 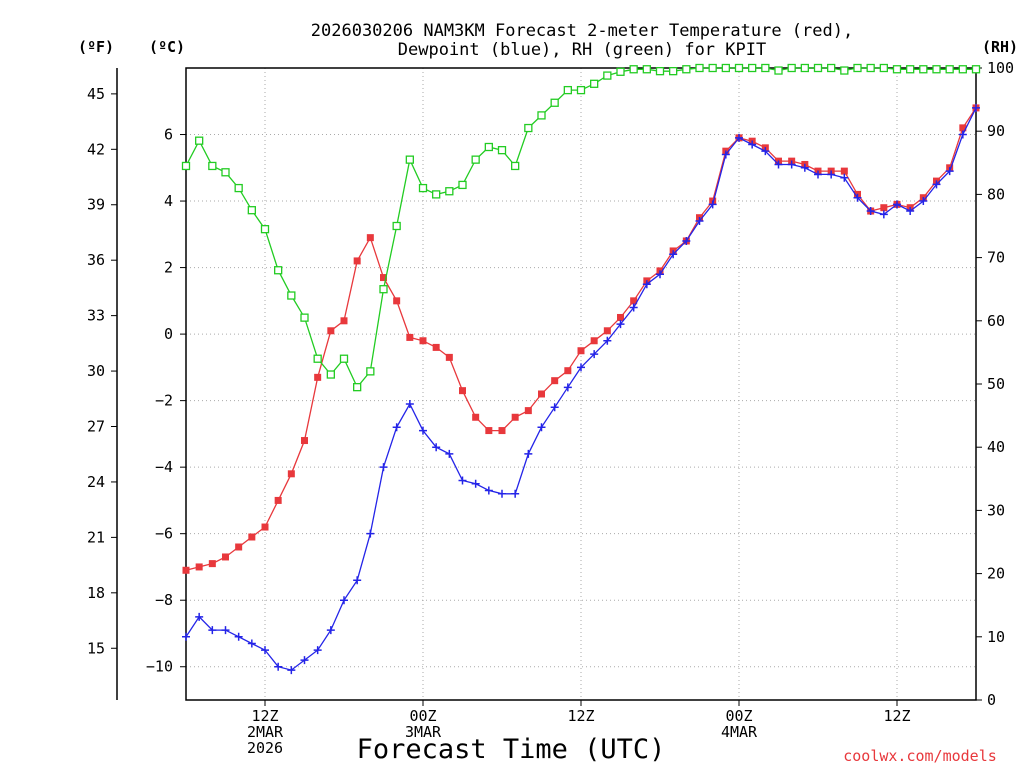 What do you see at coordinates (96, 593) in the screenshot?
I see `fahrenheit-tick-label: 18` at bounding box center [96, 593].